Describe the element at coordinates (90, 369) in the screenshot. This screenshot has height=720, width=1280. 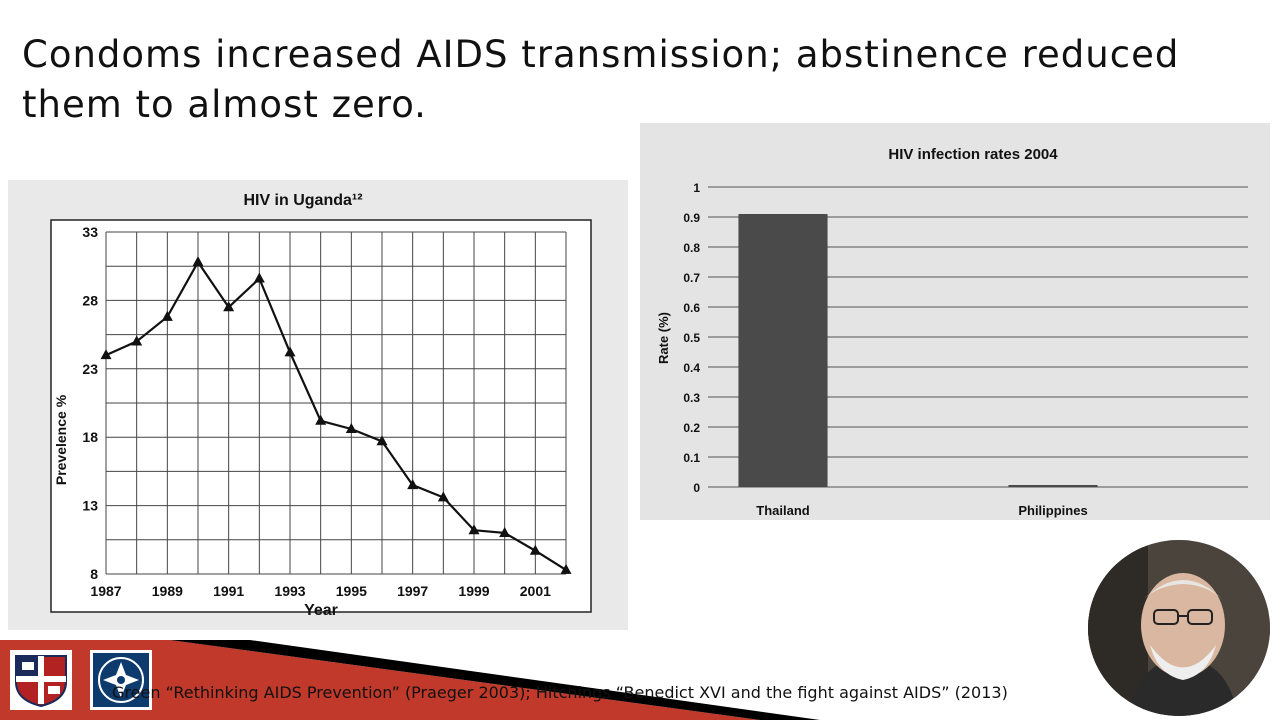
I see `uganda-y-tick-label: 23` at that location.